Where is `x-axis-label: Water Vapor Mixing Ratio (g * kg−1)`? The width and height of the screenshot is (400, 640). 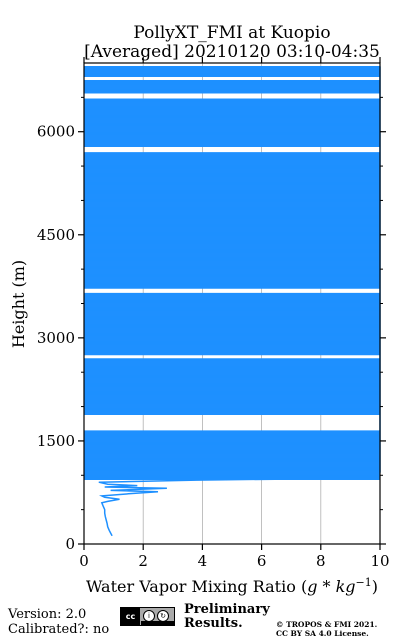
x-axis-label: Water Vapor Mixing Ratio (g * kg−1) is located at coordinates (232, 586).